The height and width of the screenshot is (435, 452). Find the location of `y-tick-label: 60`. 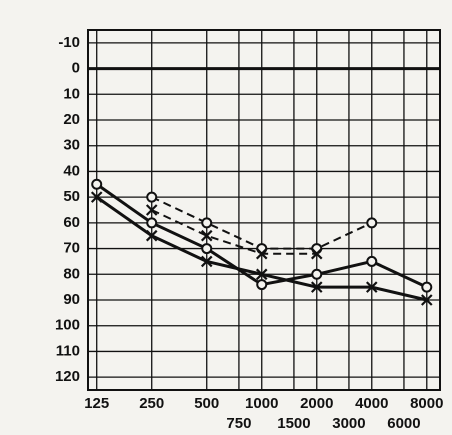

y-tick-label: 60 is located at coordinates (71, 222).